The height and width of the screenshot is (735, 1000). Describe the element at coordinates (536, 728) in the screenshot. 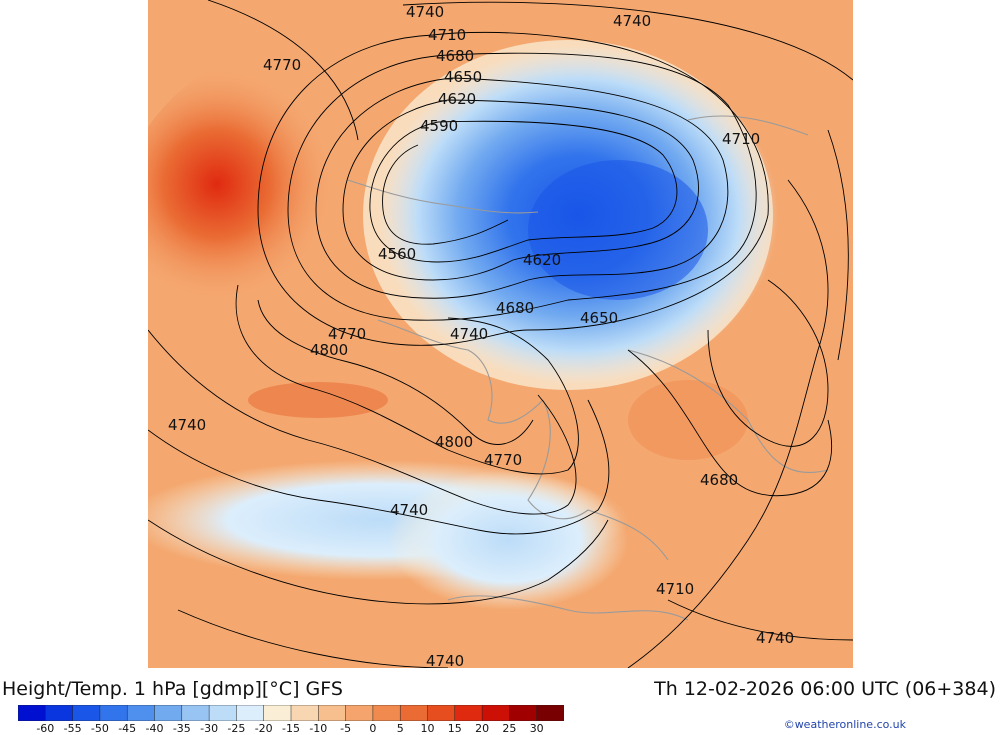

I see `color-scale-tick-label: 30` at that location.